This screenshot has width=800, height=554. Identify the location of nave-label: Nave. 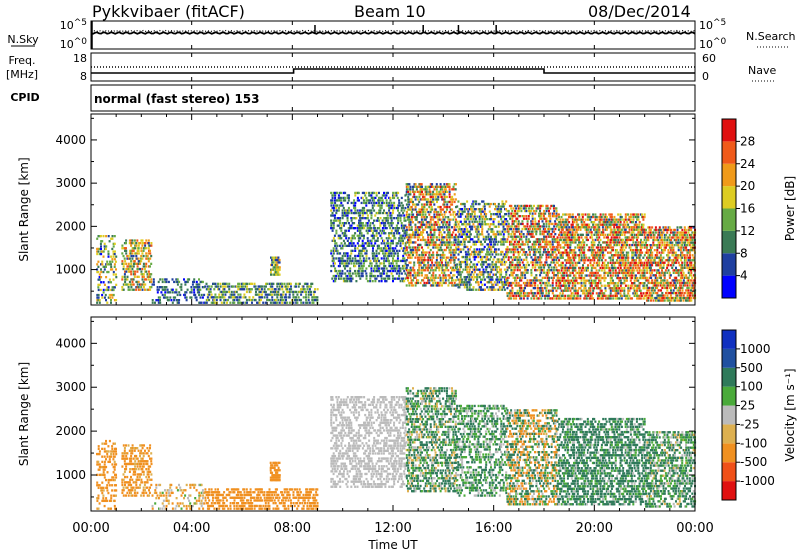
(762, 70).